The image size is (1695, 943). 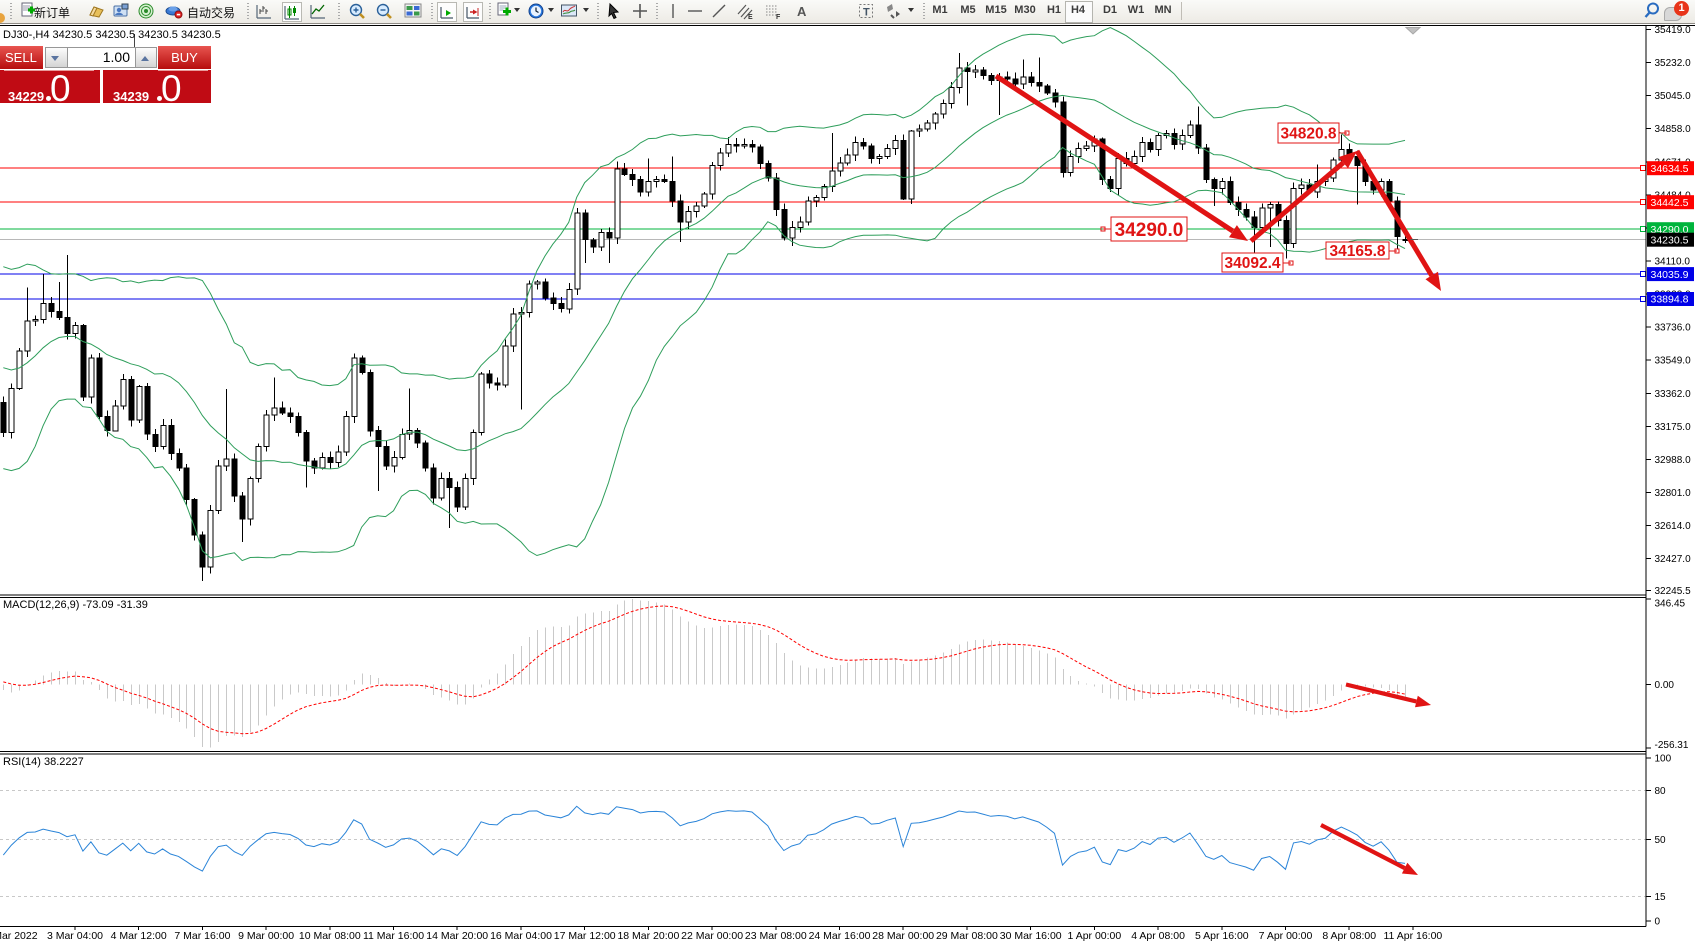 I want to click on svg-text: 28 Mar 00:00, so click(x=903, y=936).